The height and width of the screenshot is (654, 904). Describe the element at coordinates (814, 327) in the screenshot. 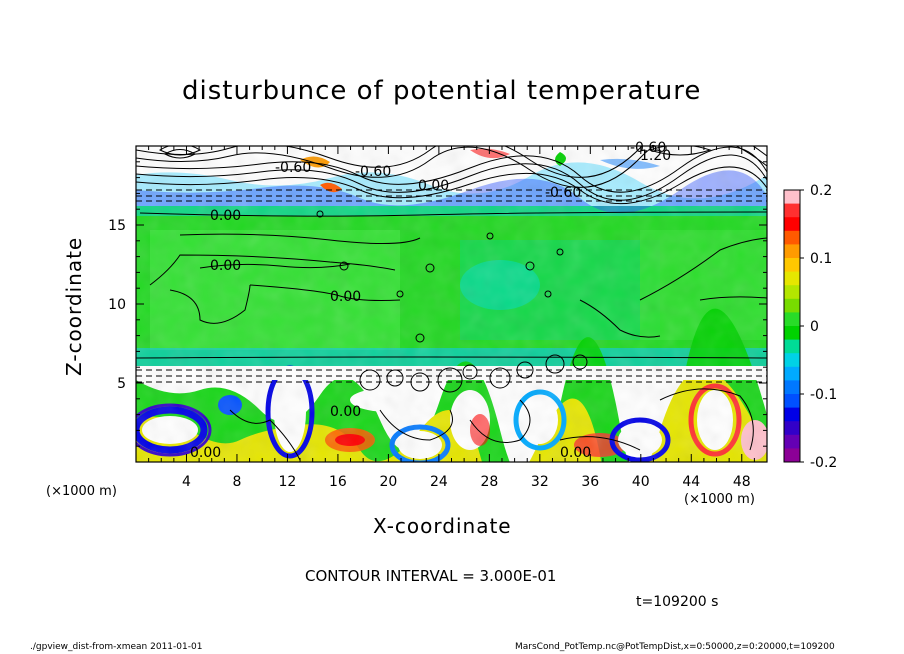

I see `colorbar-tick-label: 0` at that location.